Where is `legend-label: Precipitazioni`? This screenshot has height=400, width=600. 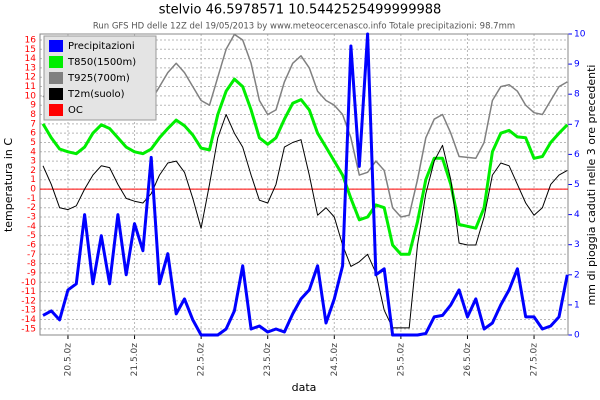 legend-label: Precipitazioni is located at coordinates (101, 46).